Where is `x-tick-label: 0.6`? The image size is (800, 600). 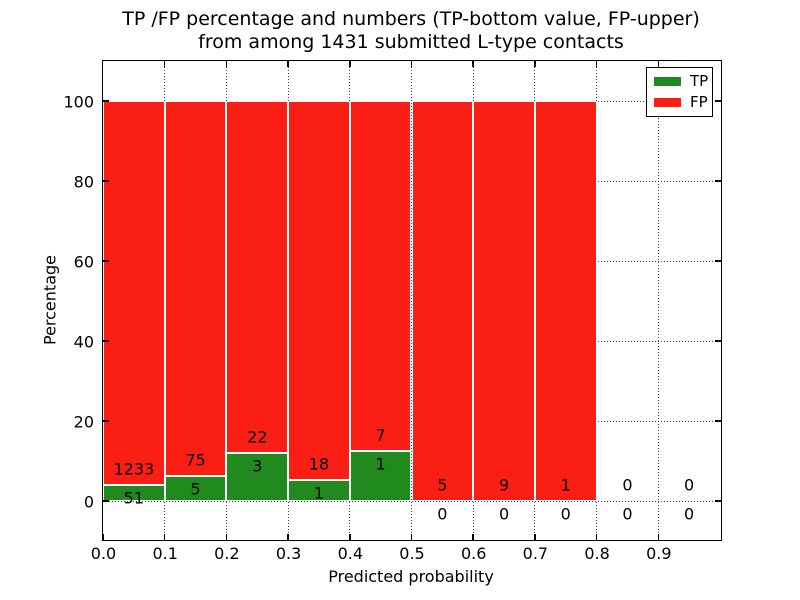
x-tick-label: 0.6 is located at coordinates (473, 553).